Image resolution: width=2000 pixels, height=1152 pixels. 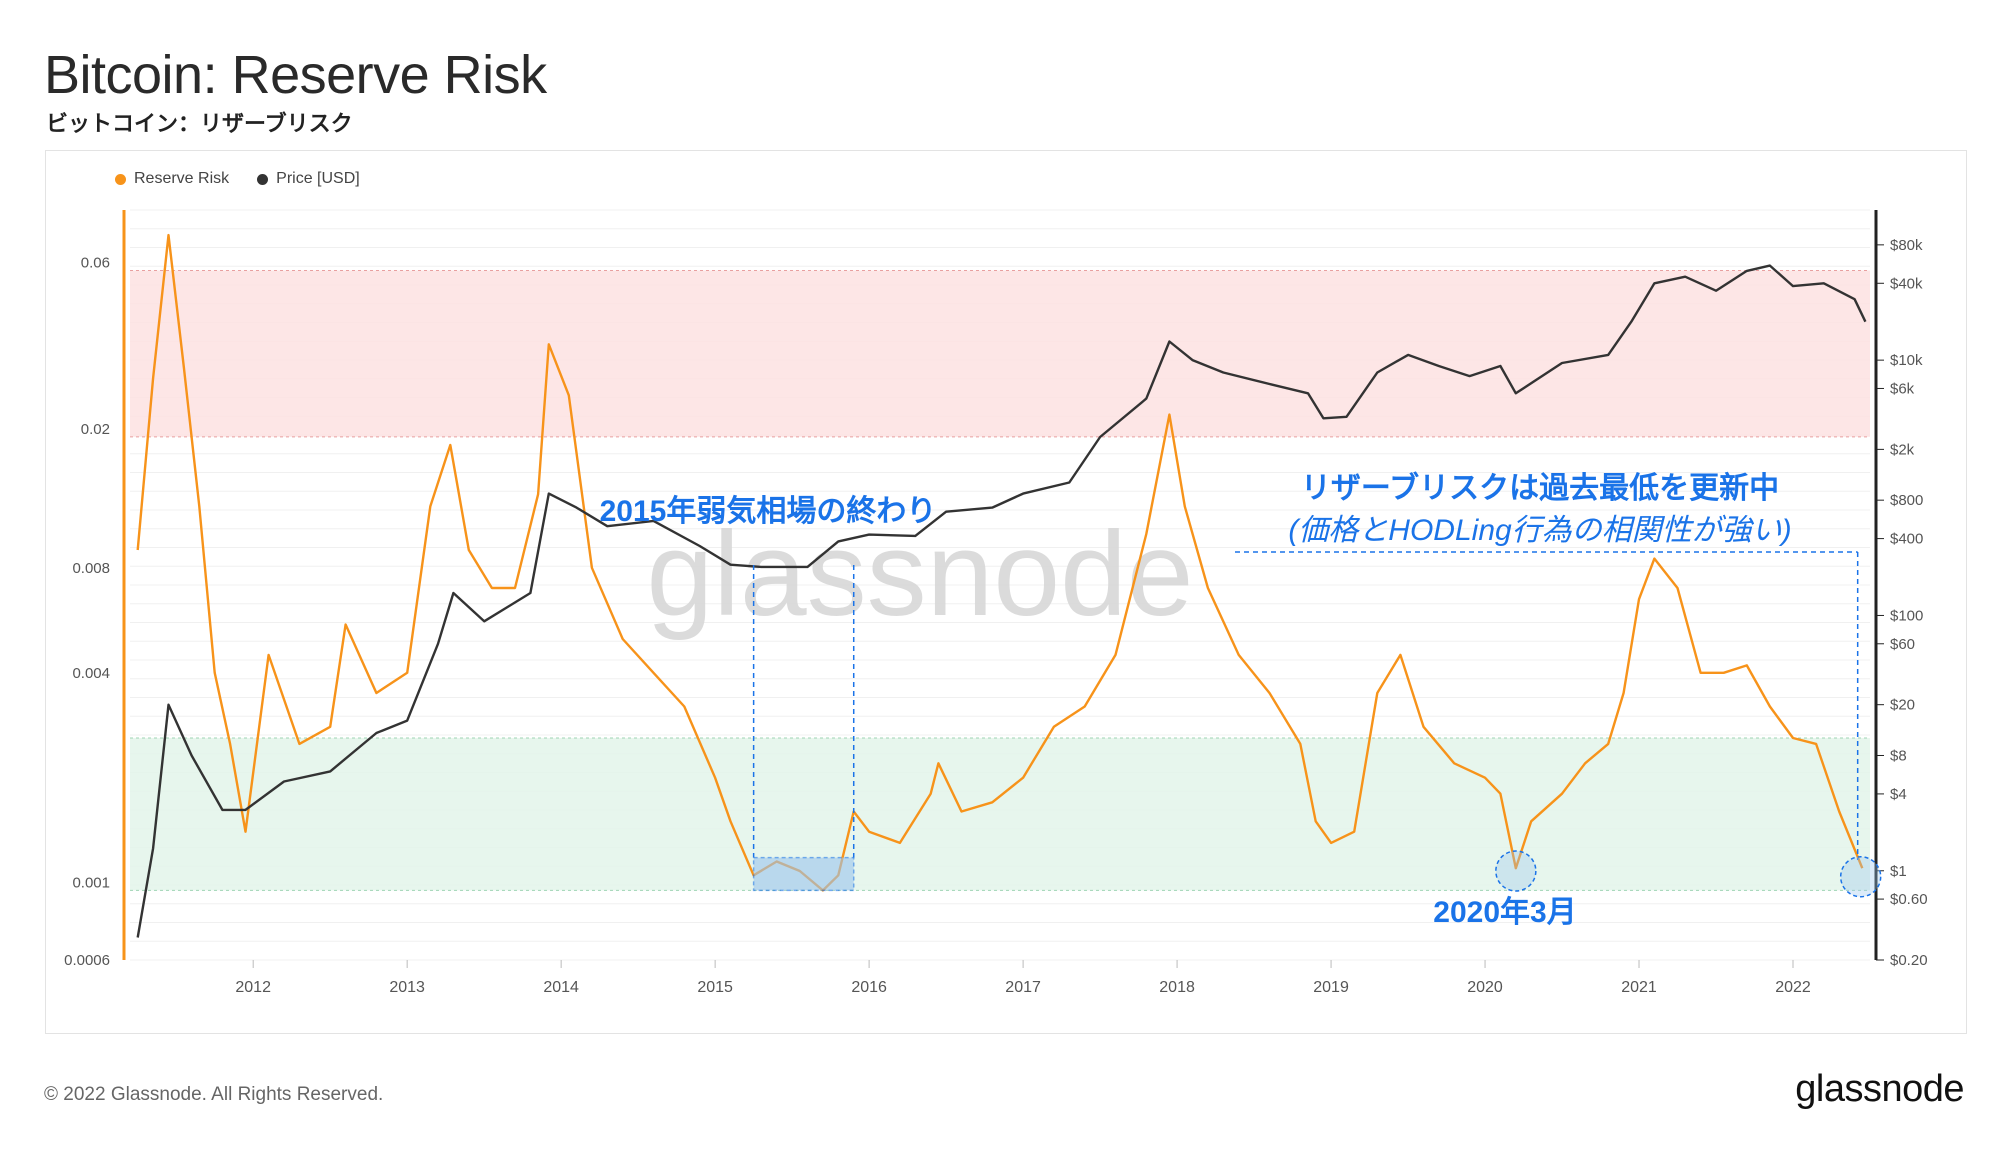 I want to click on right-tick-label: $20, so click(x=1902, y=705).